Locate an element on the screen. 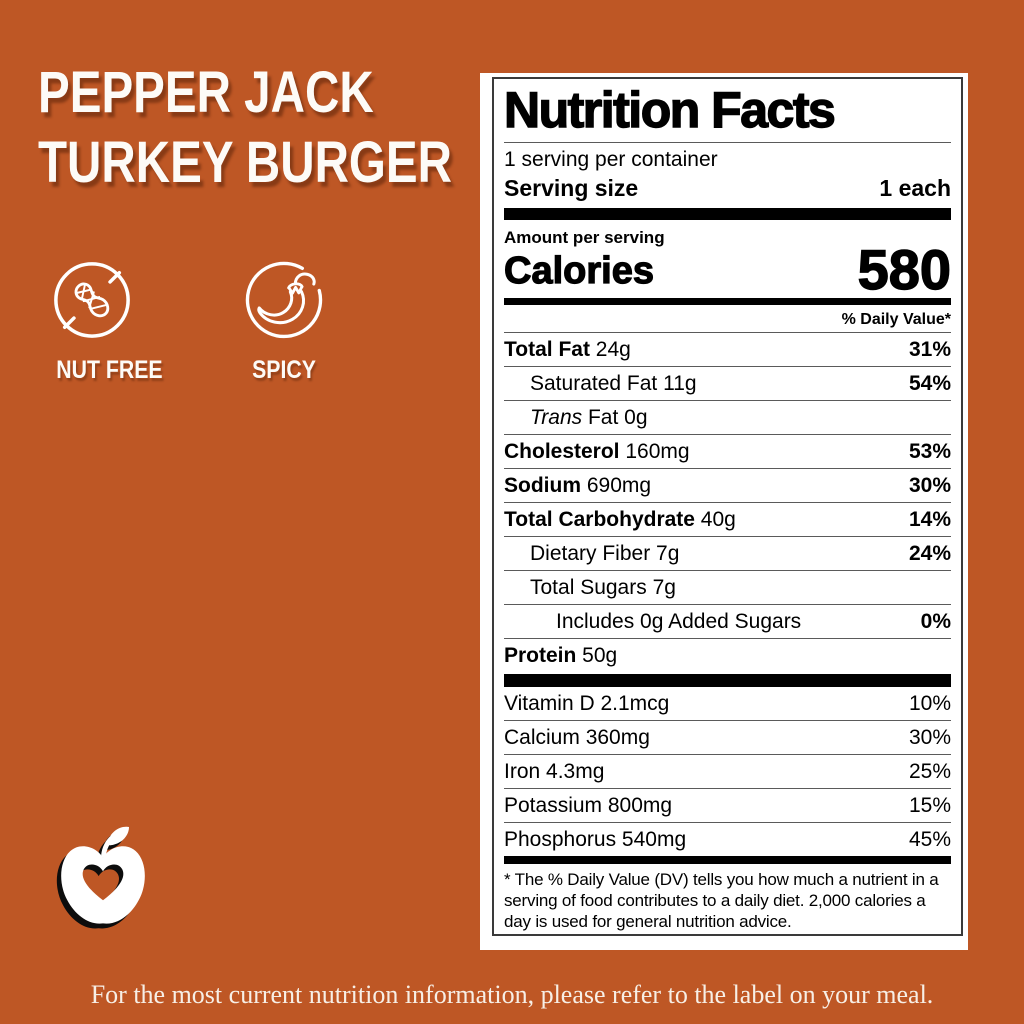  daily-value-header: % Daily Value* is located at coordinates (896, 319).